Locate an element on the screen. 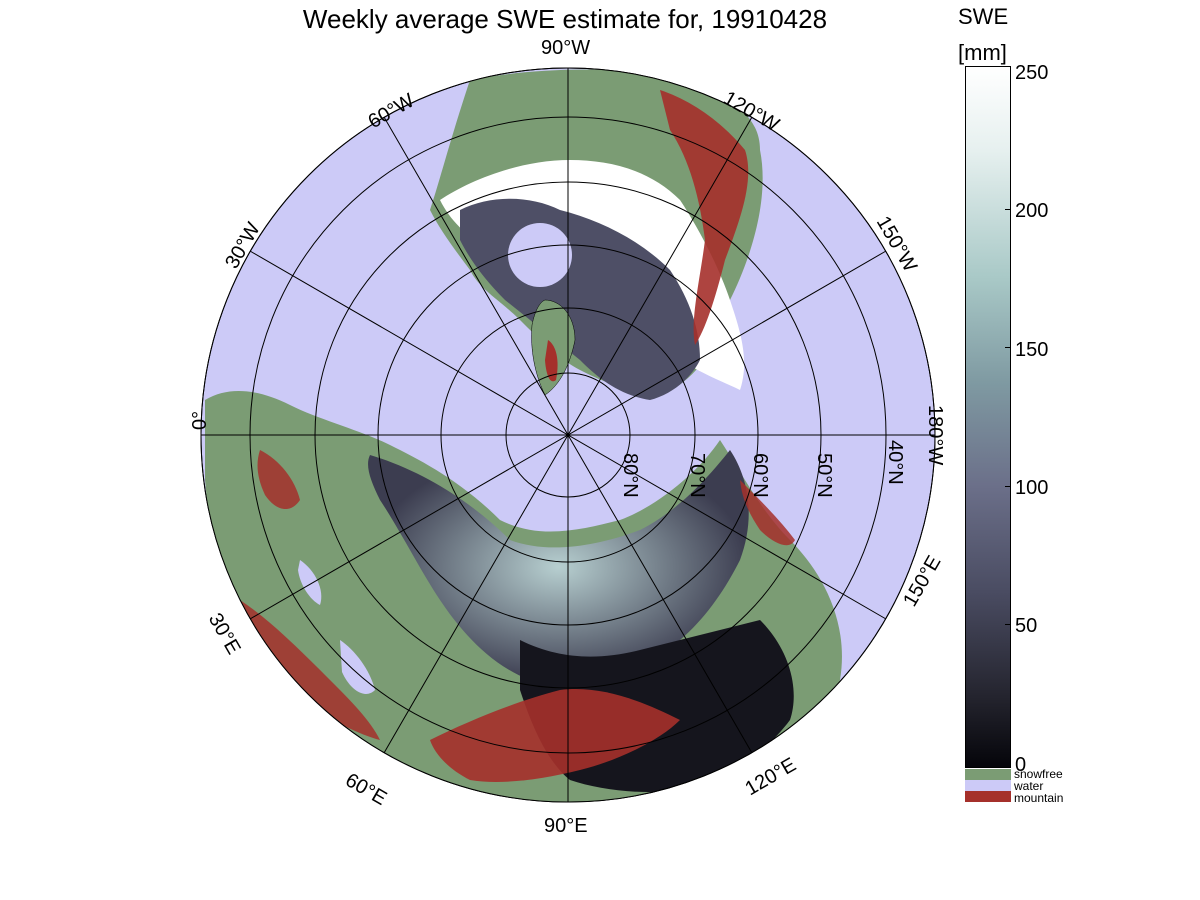 The image size is (1200, 900). colorbar-tick-50: 50 is located at coordinates (1026, 626).